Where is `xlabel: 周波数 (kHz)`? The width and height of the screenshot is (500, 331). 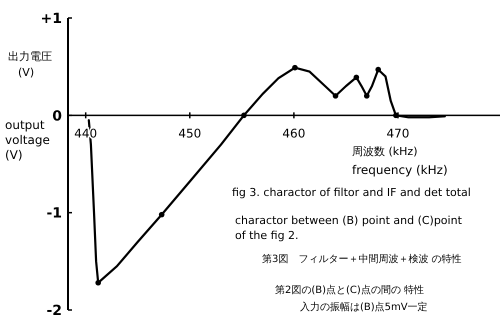
xlabel: 周波数 (kHz) is located at coordinates (385, 151).